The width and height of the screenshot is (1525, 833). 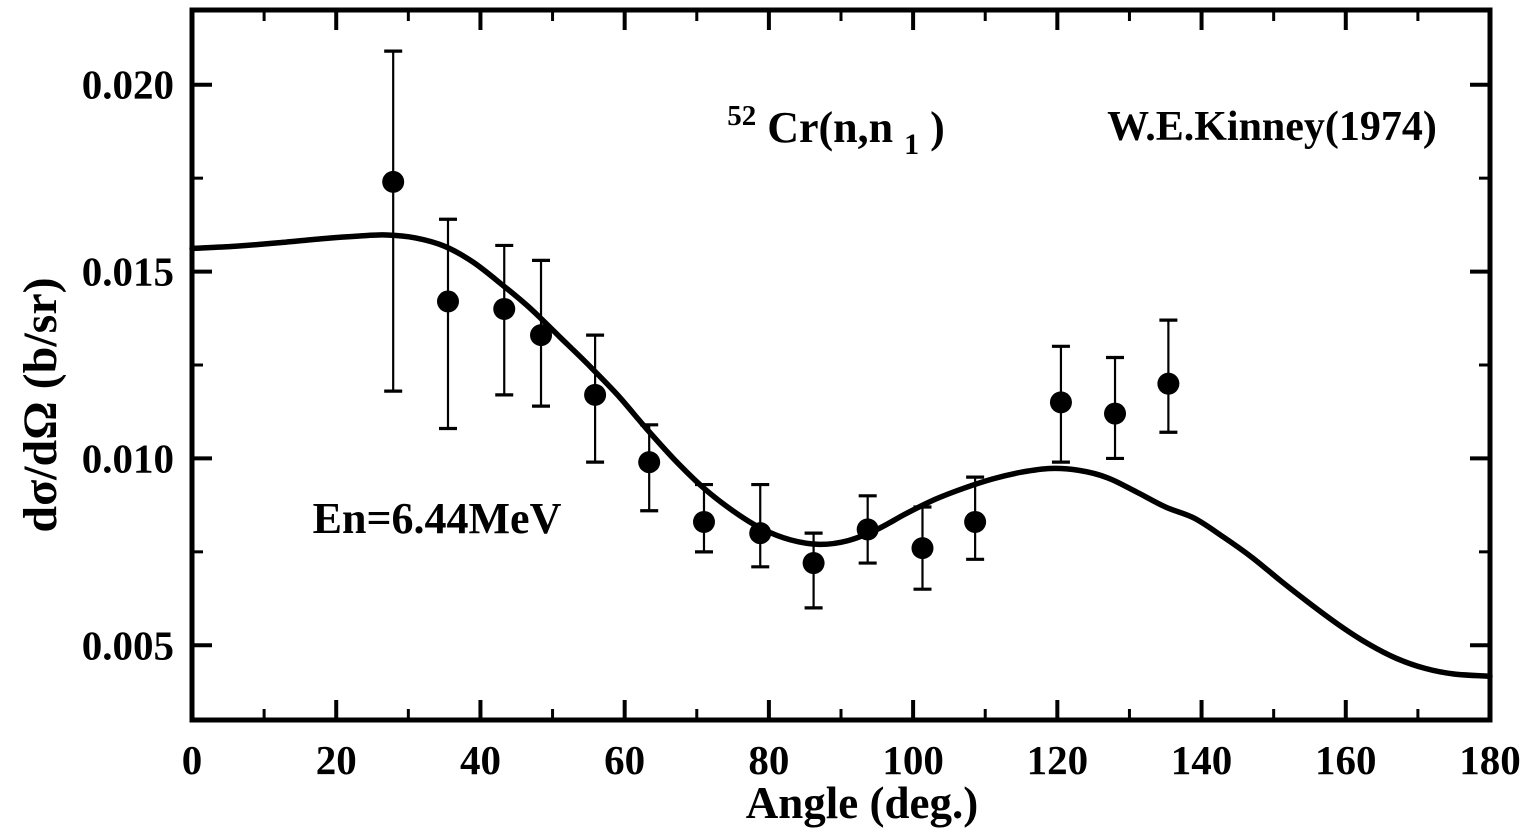 I want to click on reaction-level-subscript: 1, so click(x=911, y=144).